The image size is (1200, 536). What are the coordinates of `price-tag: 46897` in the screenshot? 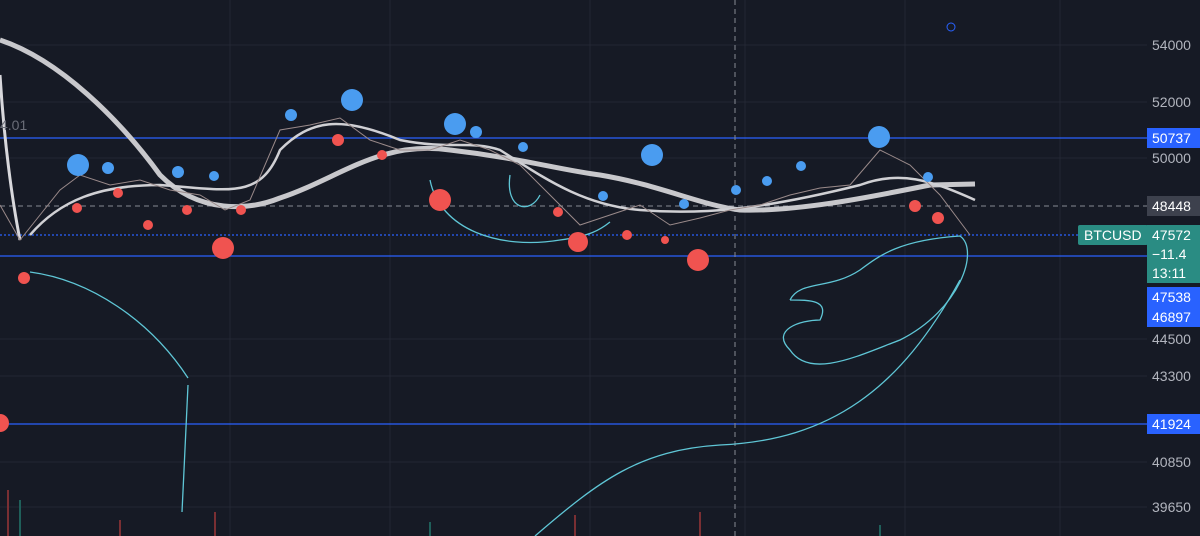 It's located at (1173, 317).